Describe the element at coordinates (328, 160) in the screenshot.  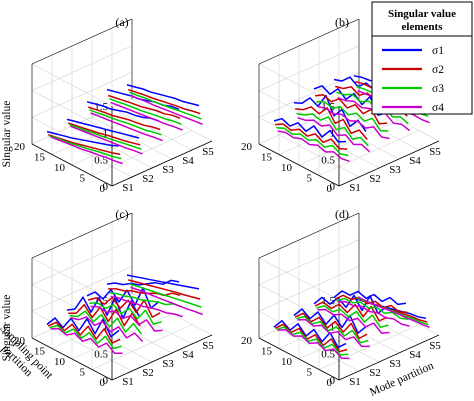
I see `z-tick-label: 0.5` at that location.